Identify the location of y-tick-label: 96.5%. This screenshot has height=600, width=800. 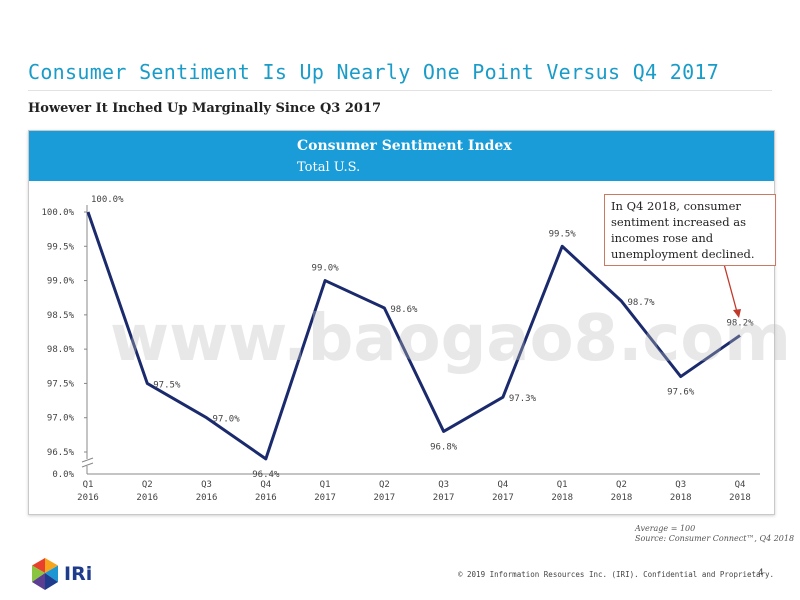
(61, 453).